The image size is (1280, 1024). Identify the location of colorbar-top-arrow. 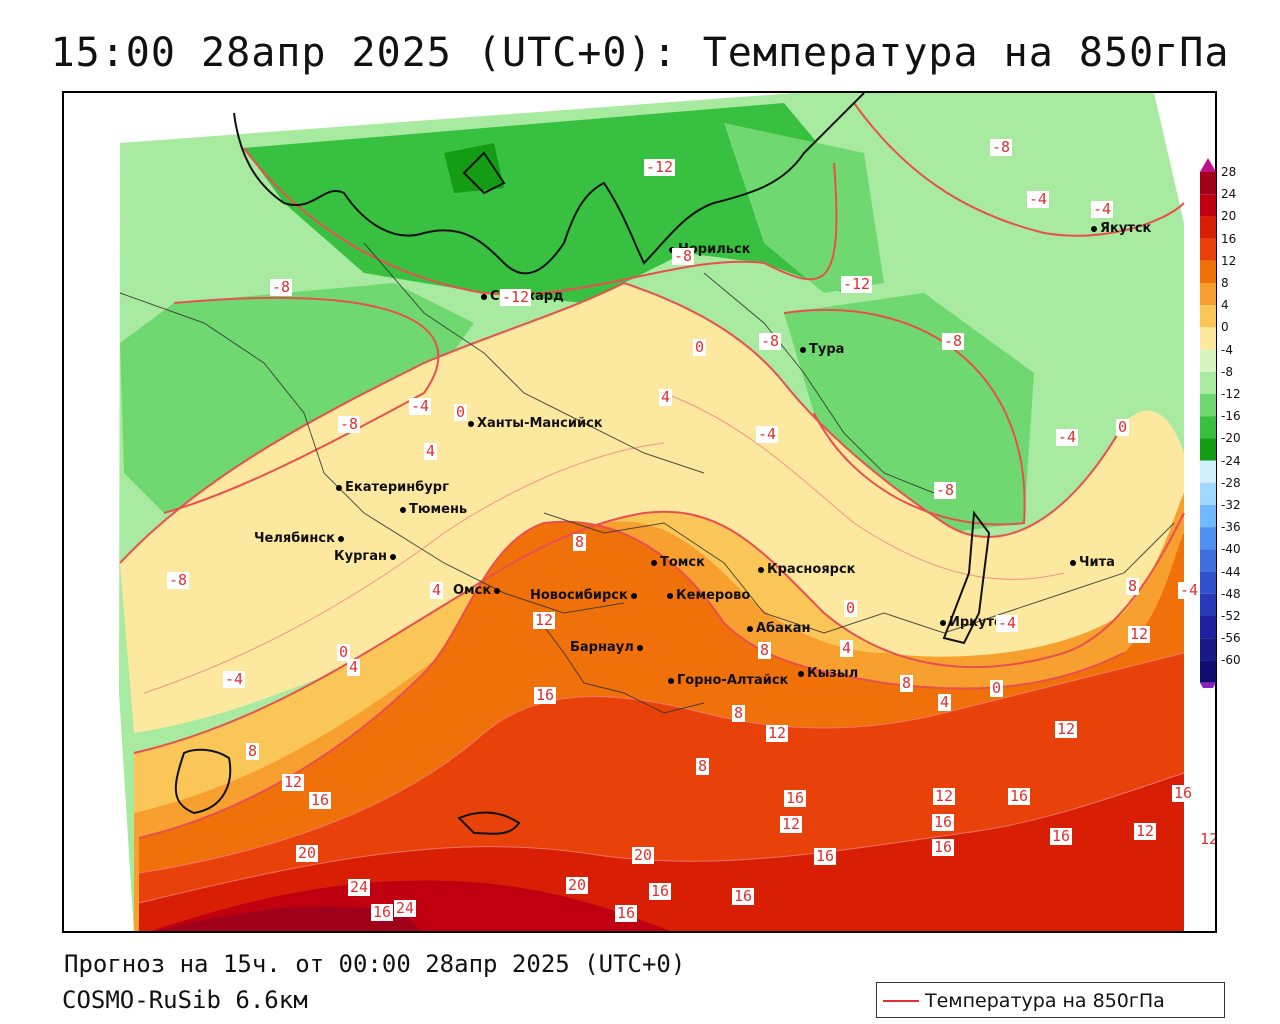
(1208, 165).